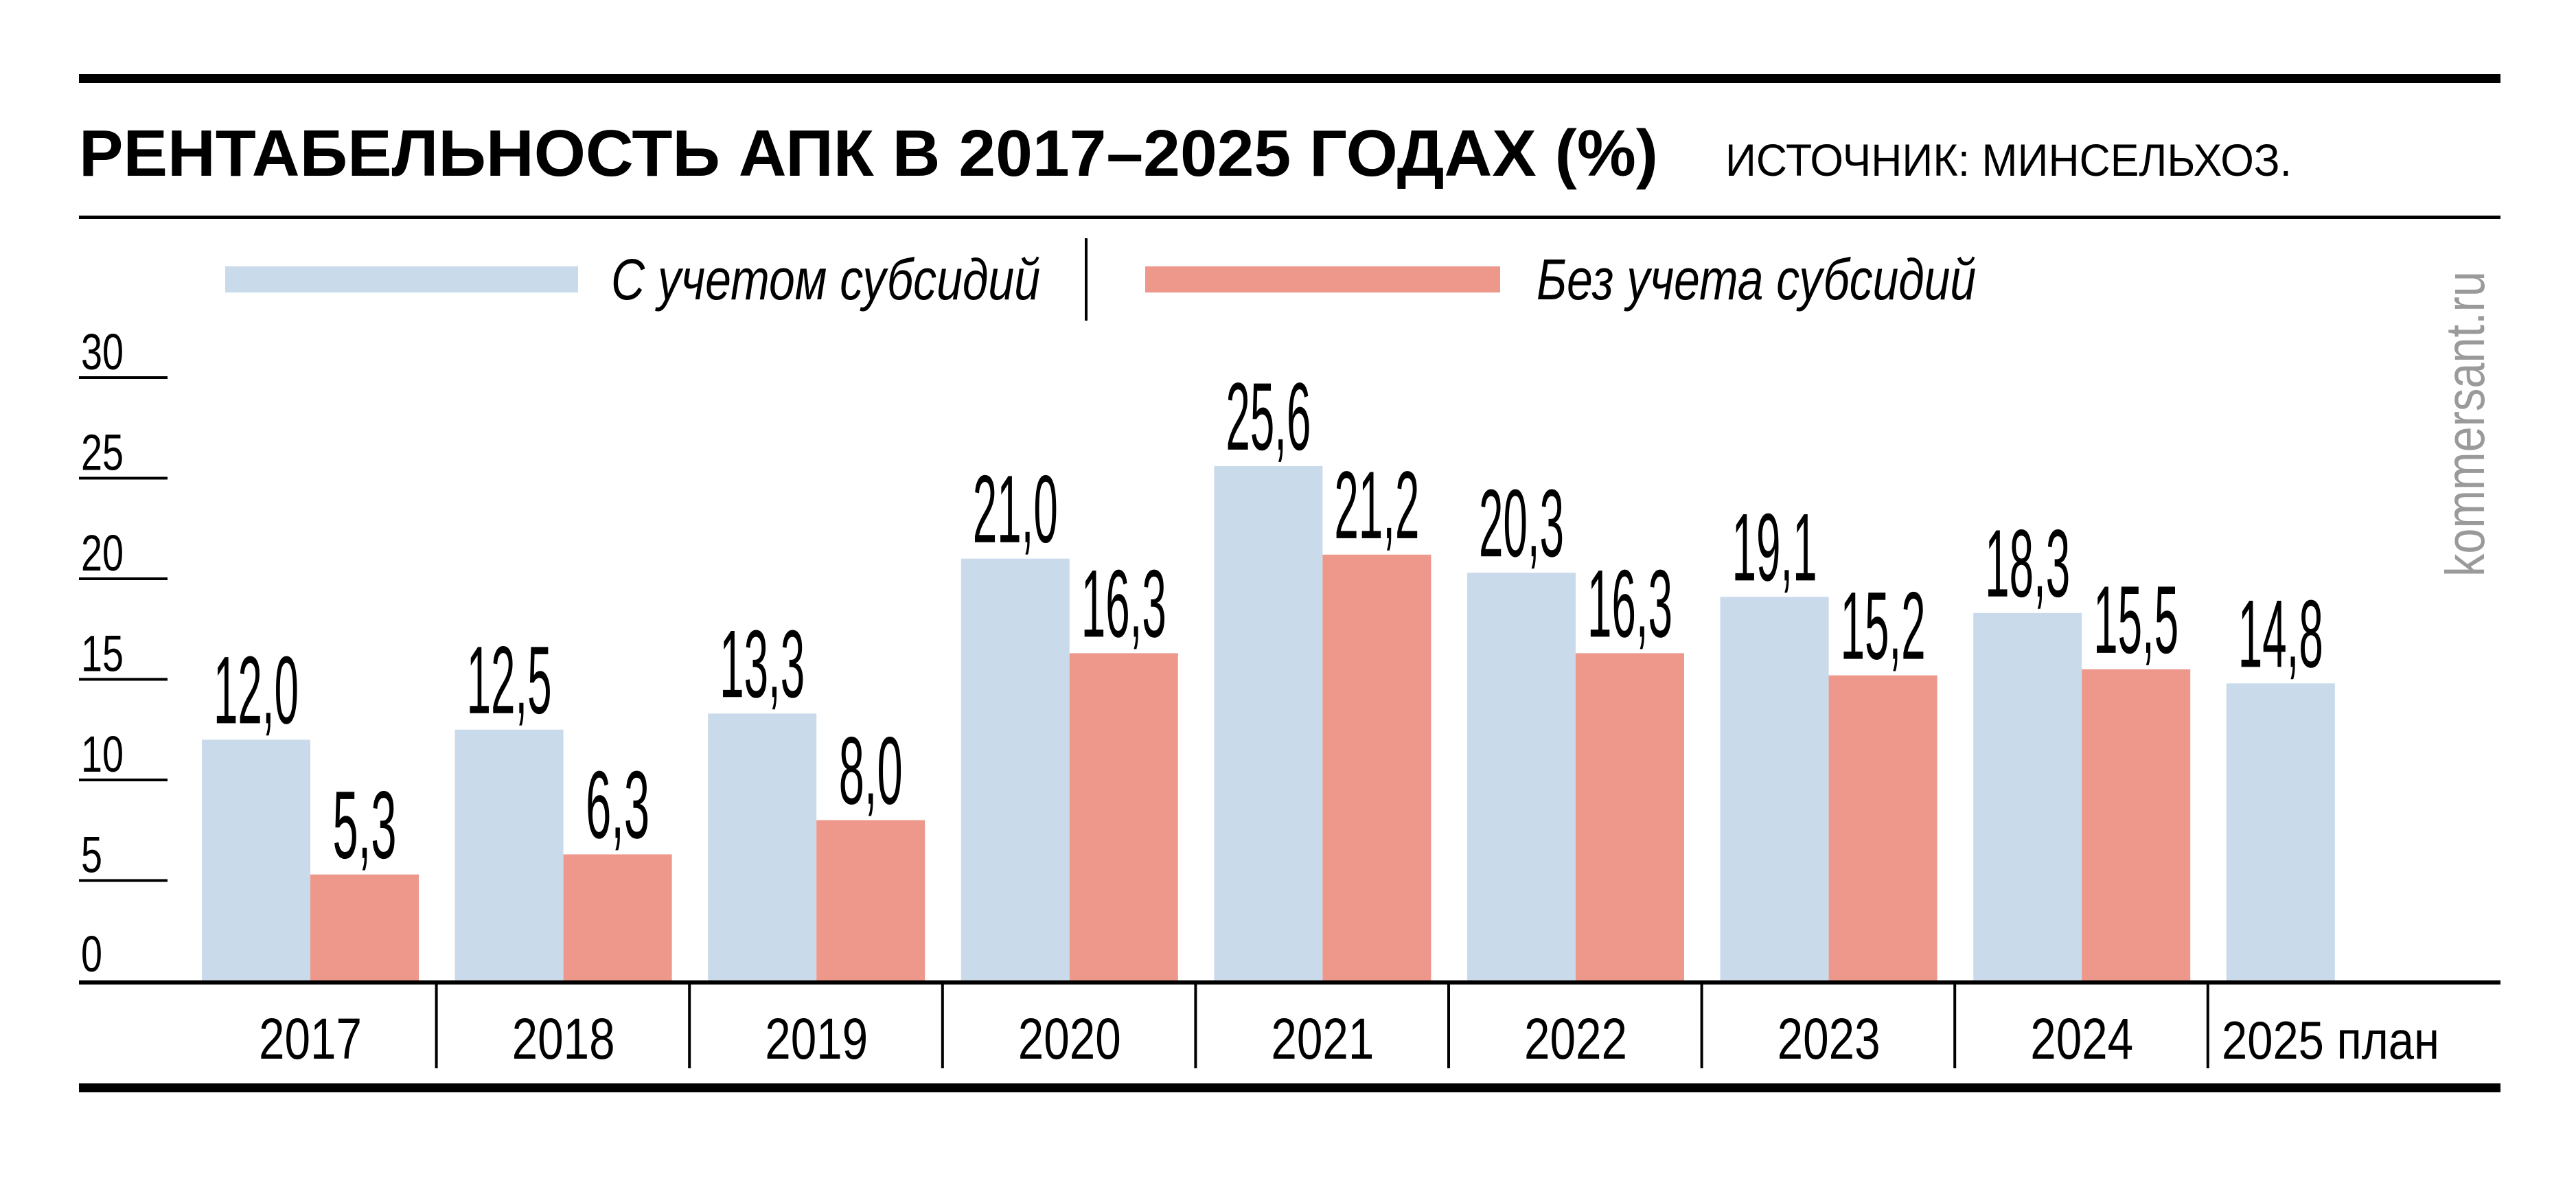  What do you see at coordinates (1086, 279) in the screenshot?
I see `legend-divider` at bounding box center [1086, 279].